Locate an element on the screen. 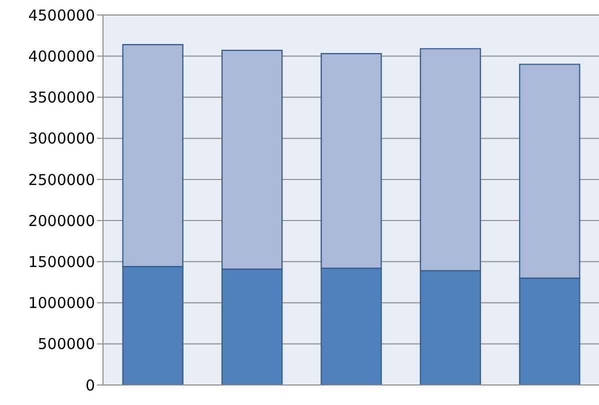  y-tick-label: 3000000 is located at coordinates (61, 139).